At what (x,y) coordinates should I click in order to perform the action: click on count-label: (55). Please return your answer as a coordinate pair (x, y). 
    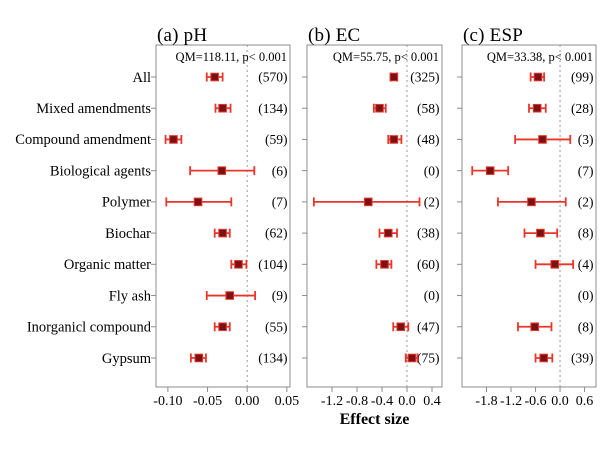
    Looking at the image, I should click on (276, 326).